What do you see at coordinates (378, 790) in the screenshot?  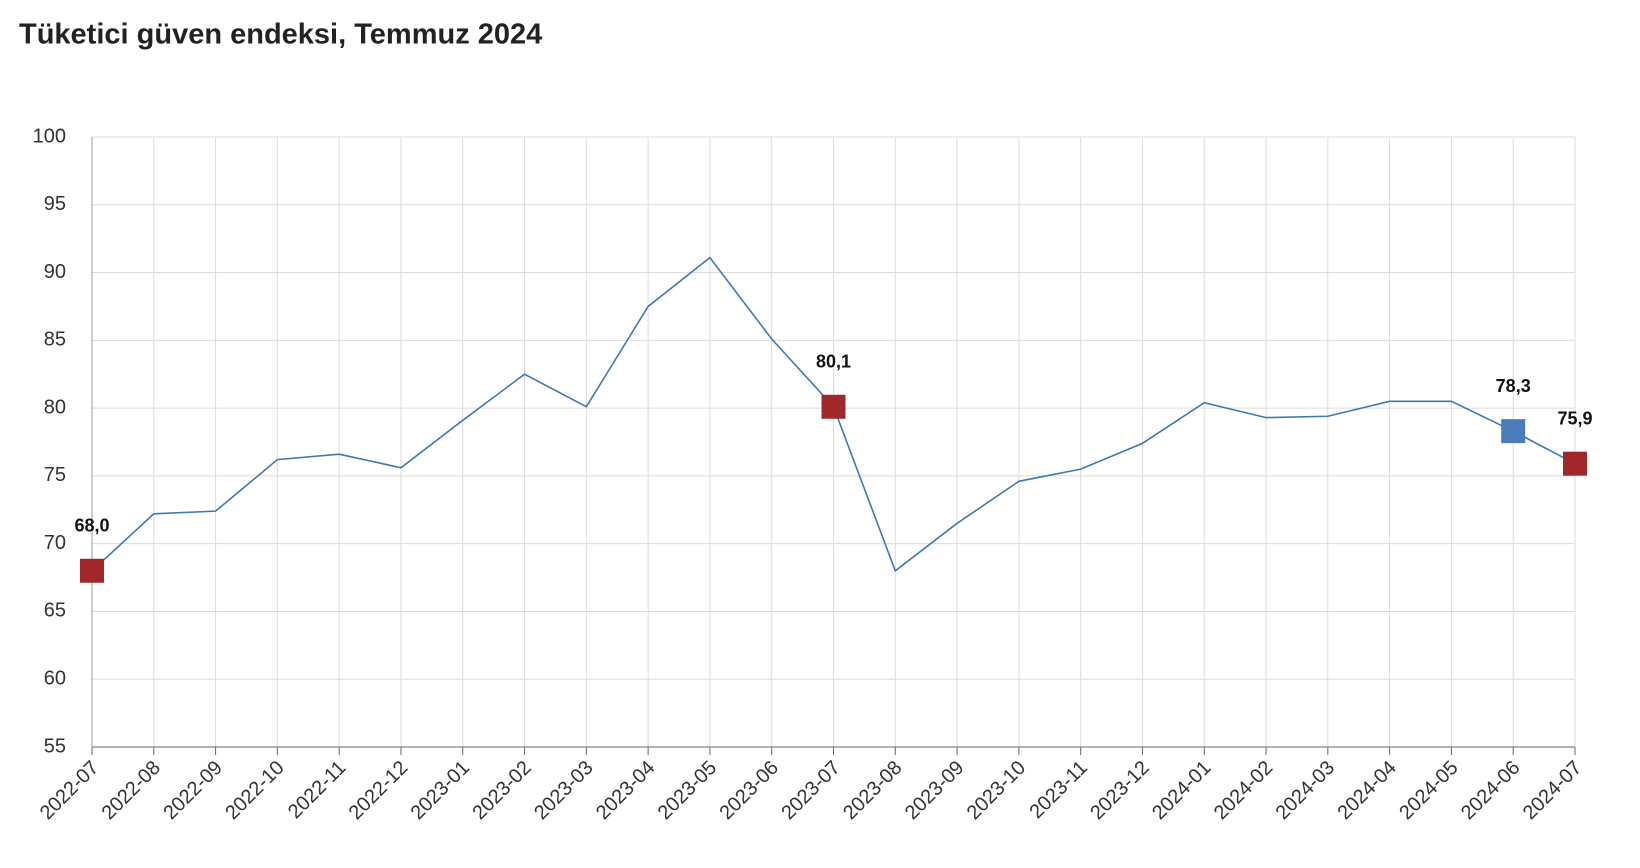 I see `x-tick-label: 2022-12` at bounding box center [378, 790].